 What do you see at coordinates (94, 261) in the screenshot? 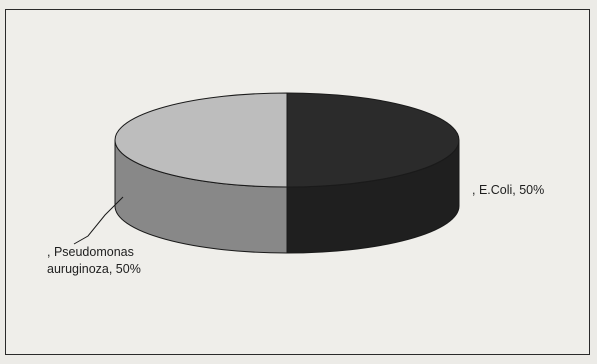
I see `data-label-pseudomonas: , Pseudomonas auruginoza, 50%` at bounding box center [94, 261].